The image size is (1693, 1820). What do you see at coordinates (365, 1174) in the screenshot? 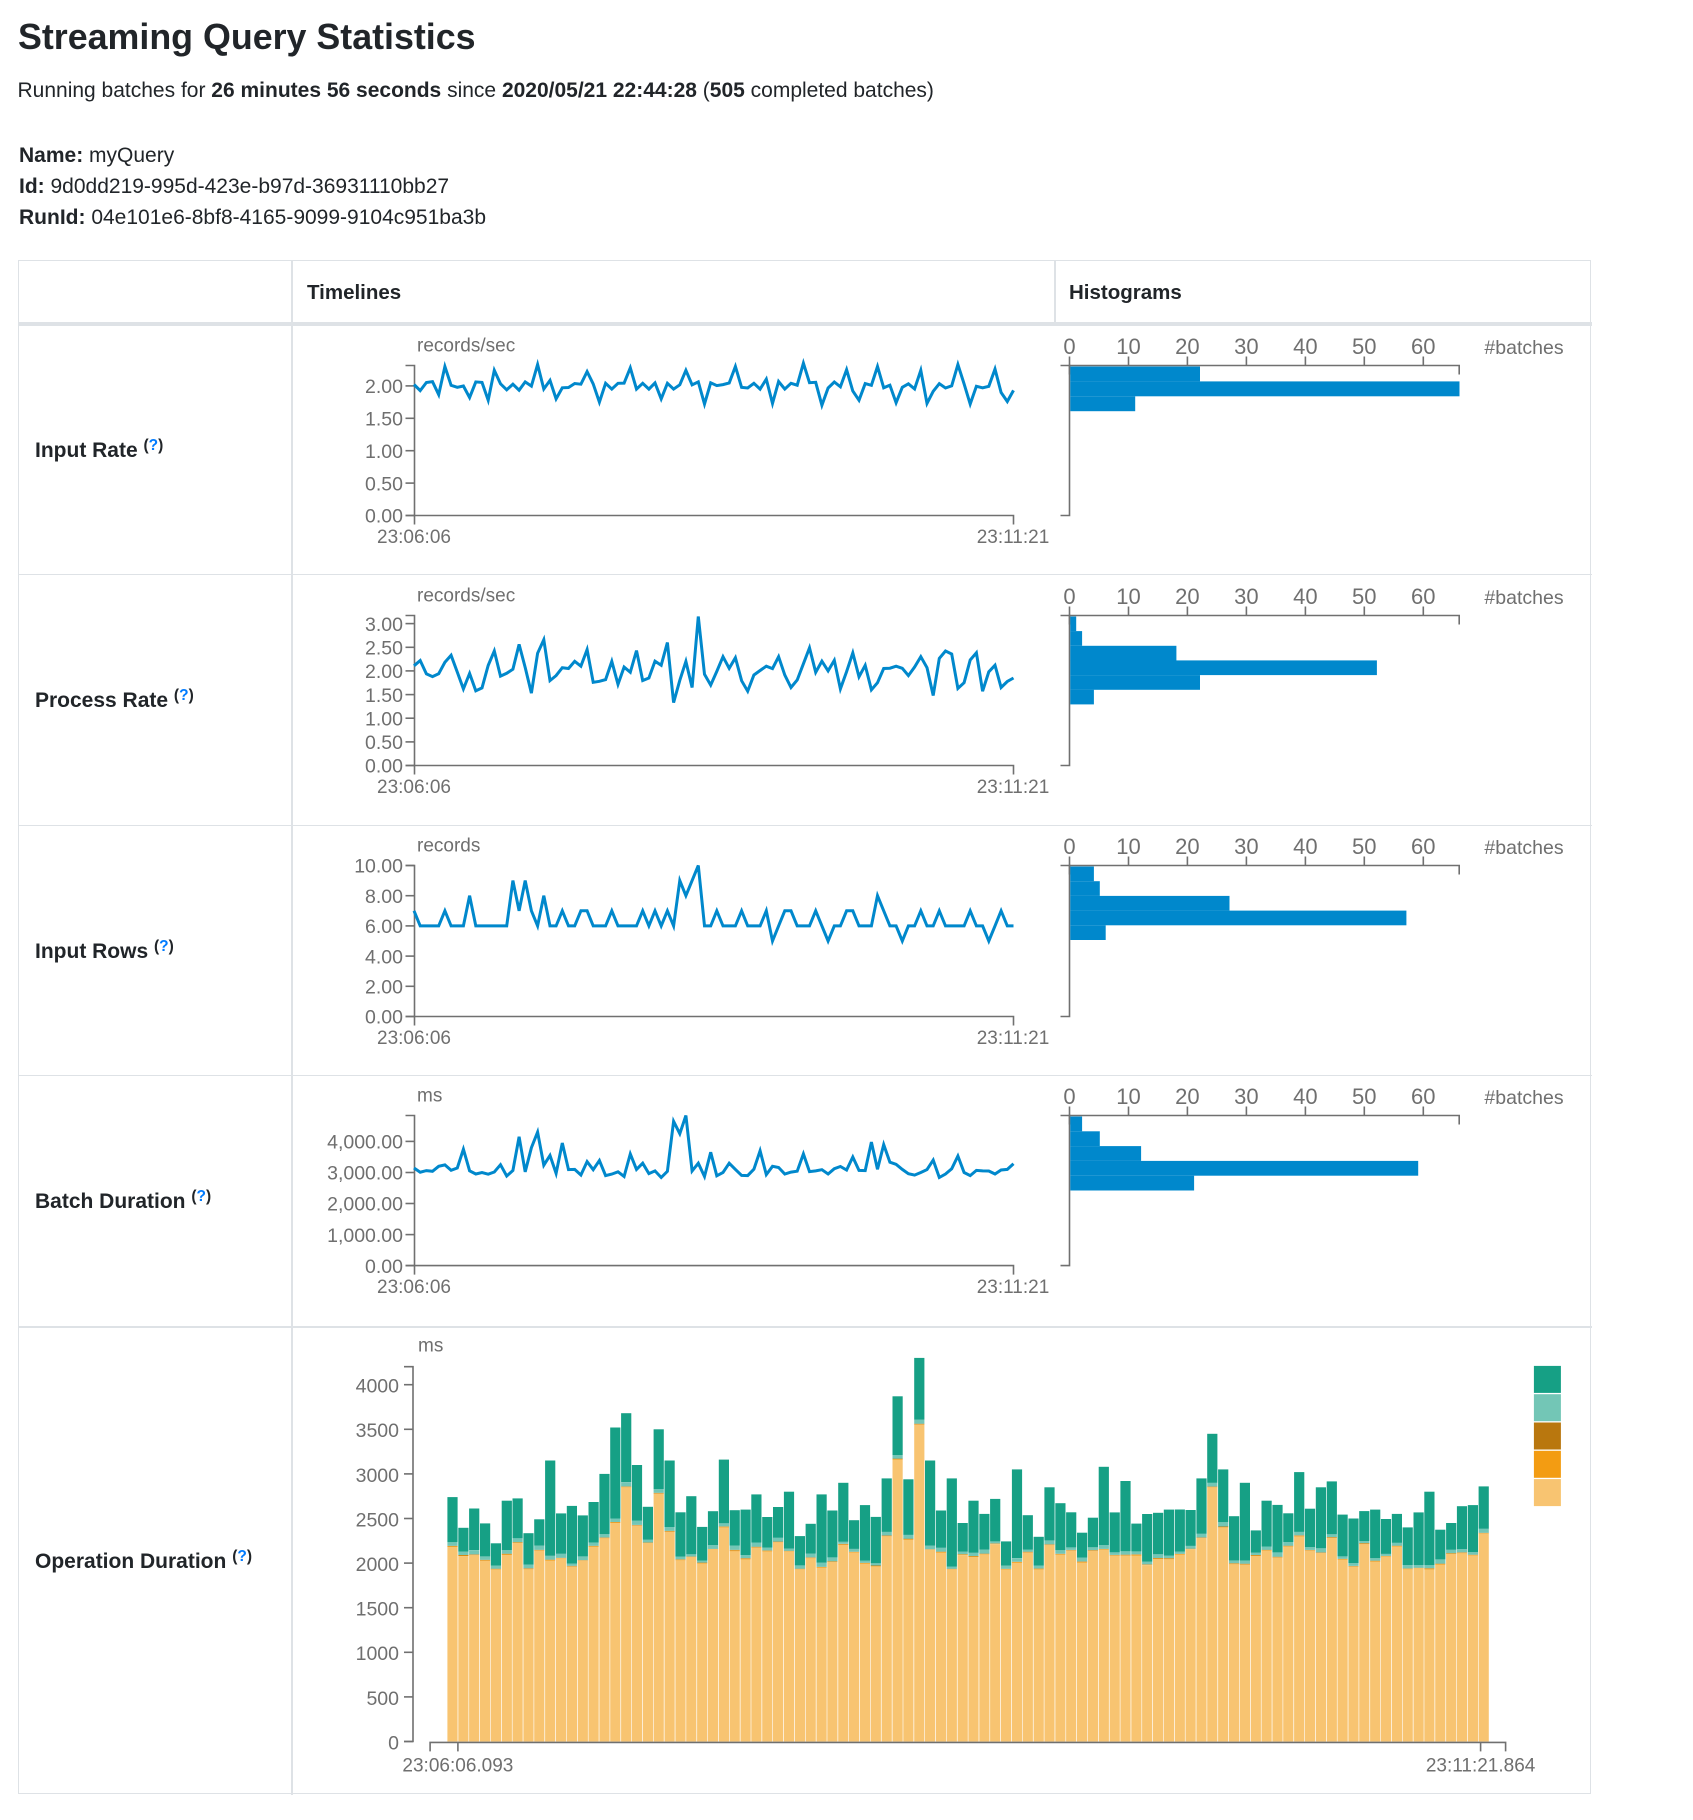
I see `svg-text: 3,000.00` at bounding box center [365, 1174].